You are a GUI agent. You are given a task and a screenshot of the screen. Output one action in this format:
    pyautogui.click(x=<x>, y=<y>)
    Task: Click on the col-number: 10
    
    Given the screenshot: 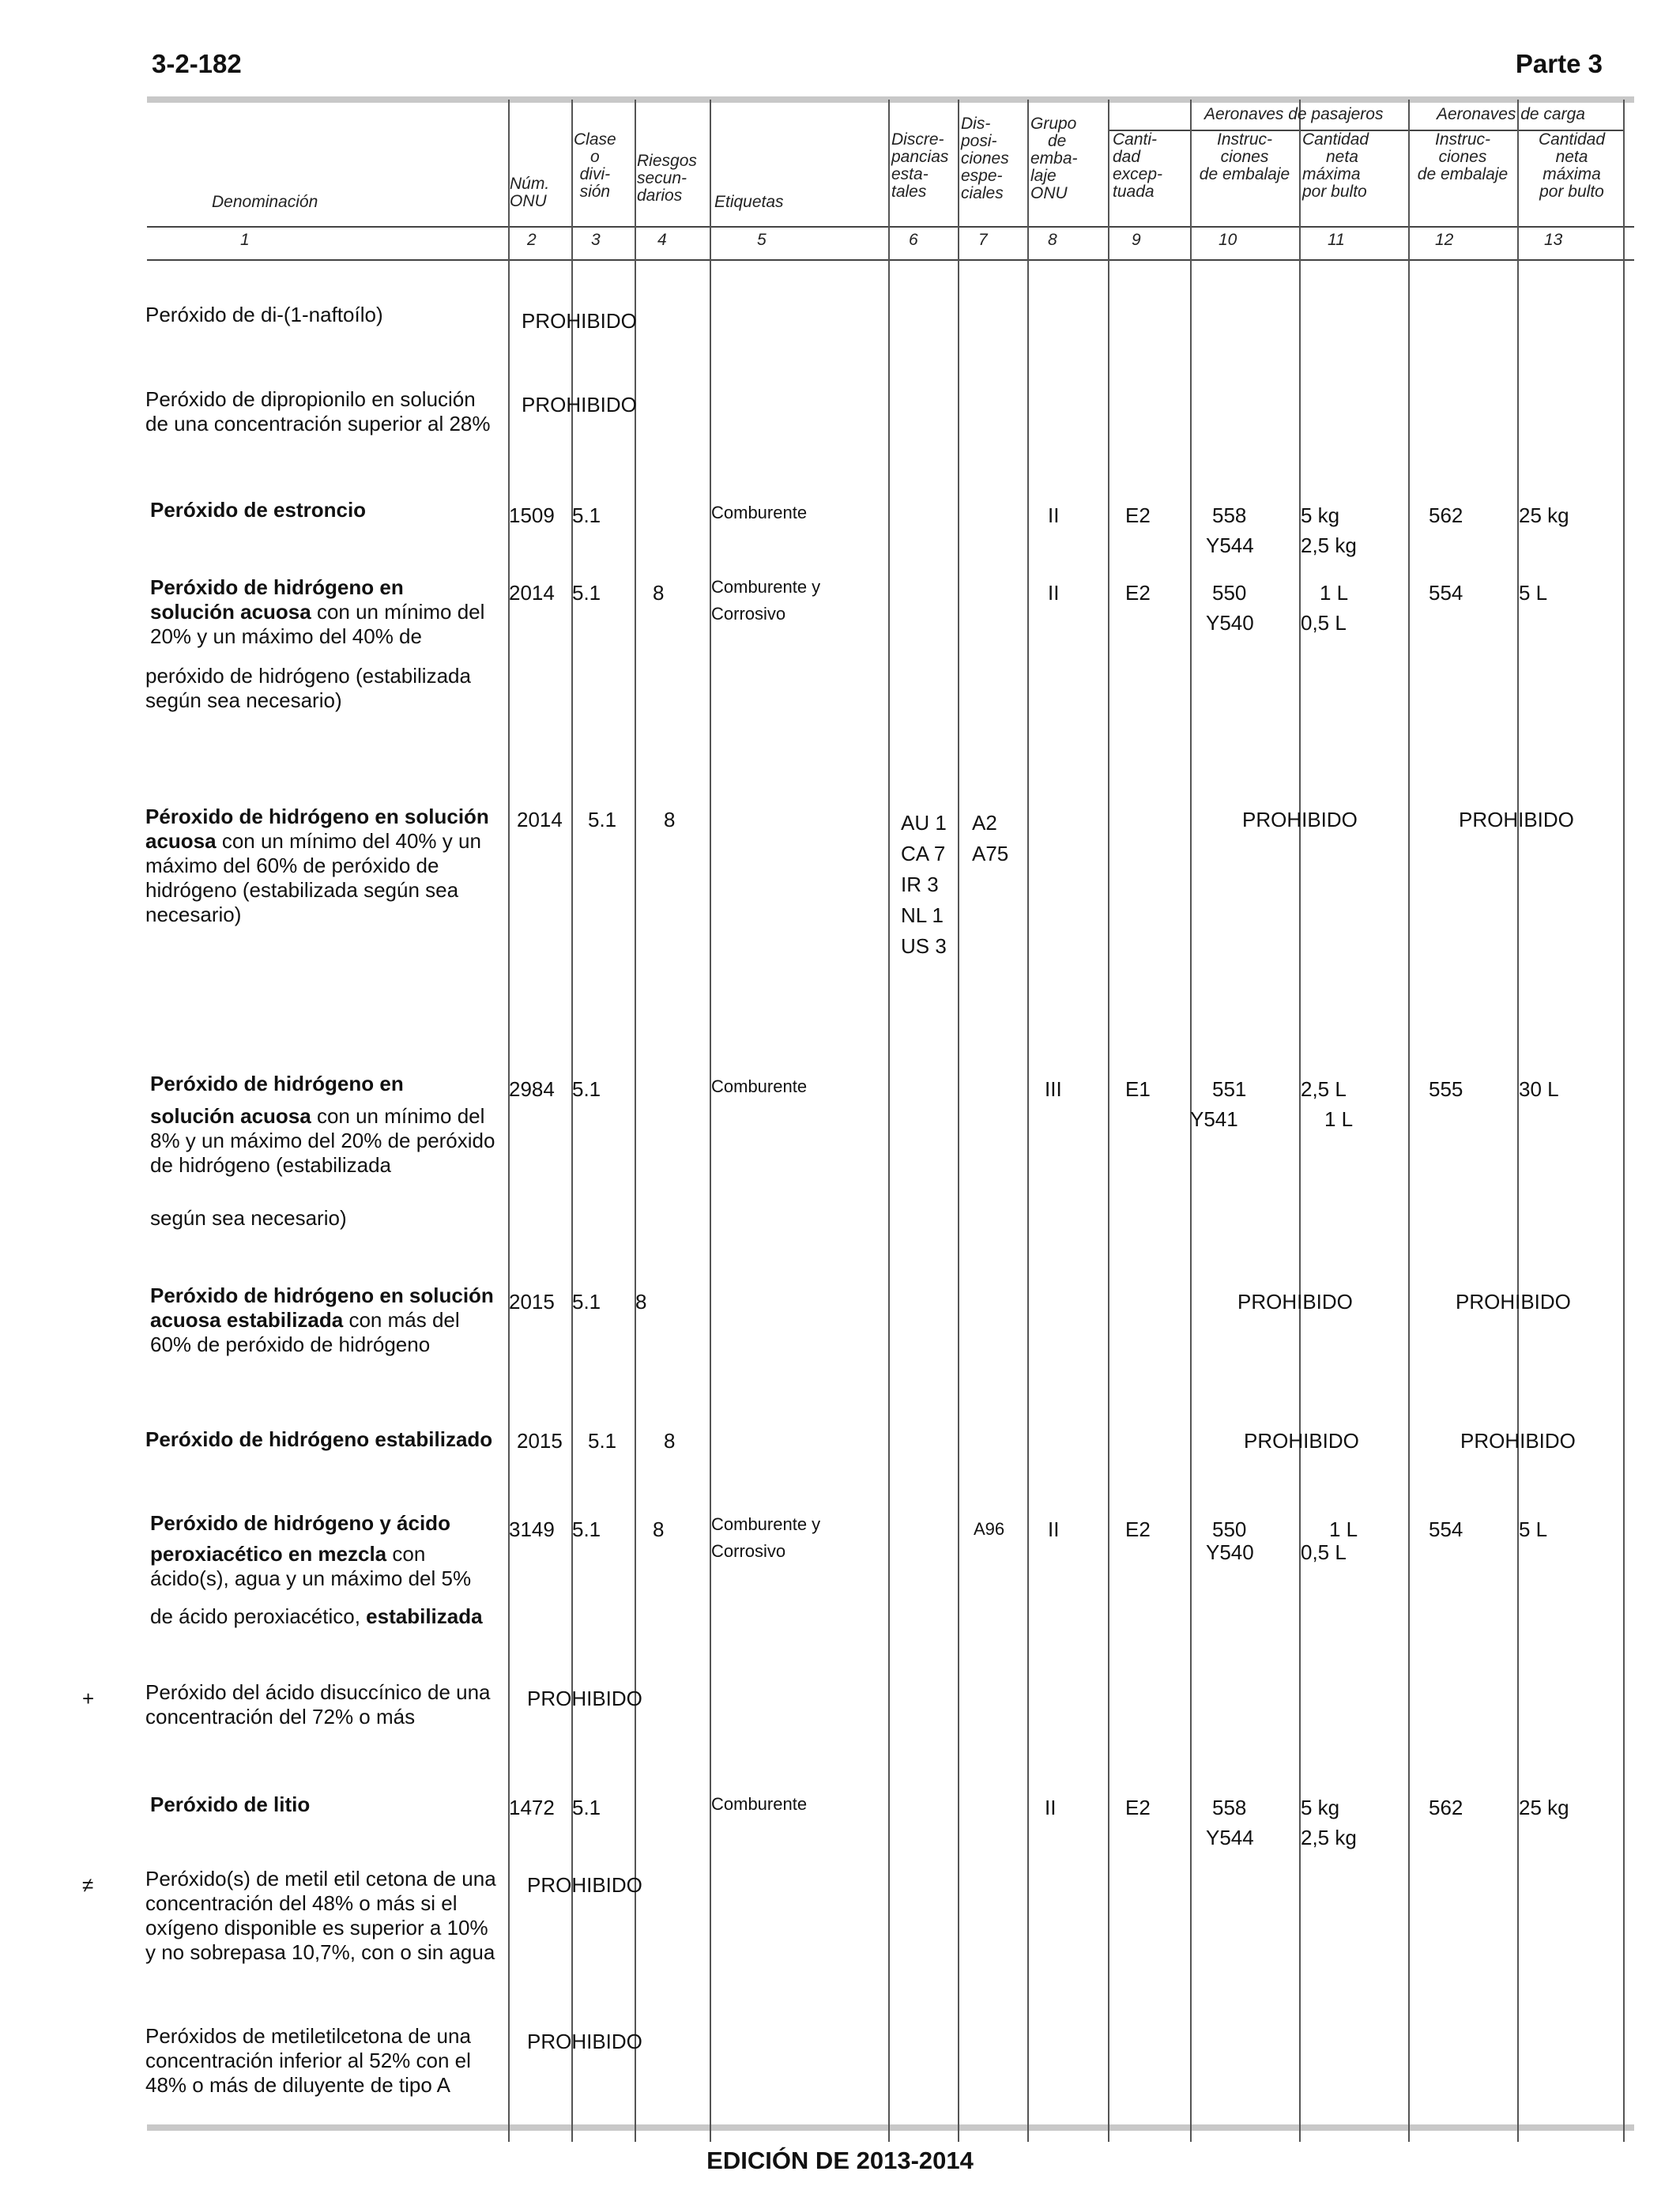 What is the action you would take?
    pyautogui.click(x=1228, y=240)
    